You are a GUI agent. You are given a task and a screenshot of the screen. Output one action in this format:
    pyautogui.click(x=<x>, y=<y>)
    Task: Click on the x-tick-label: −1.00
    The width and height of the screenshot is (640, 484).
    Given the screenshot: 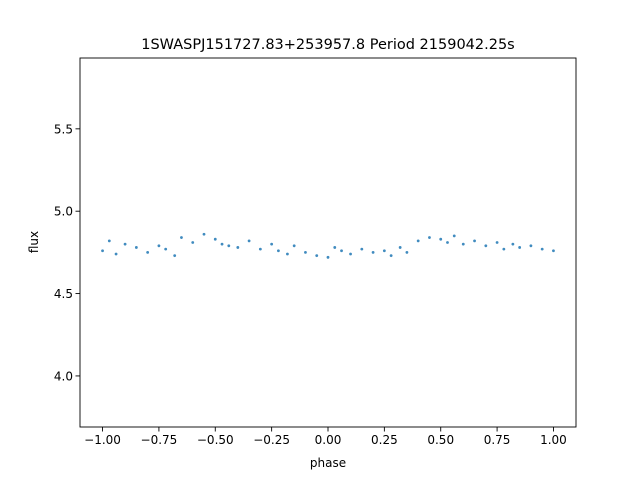 What is the action you would take?
    pyautogui.click(x=102, y=440)
    